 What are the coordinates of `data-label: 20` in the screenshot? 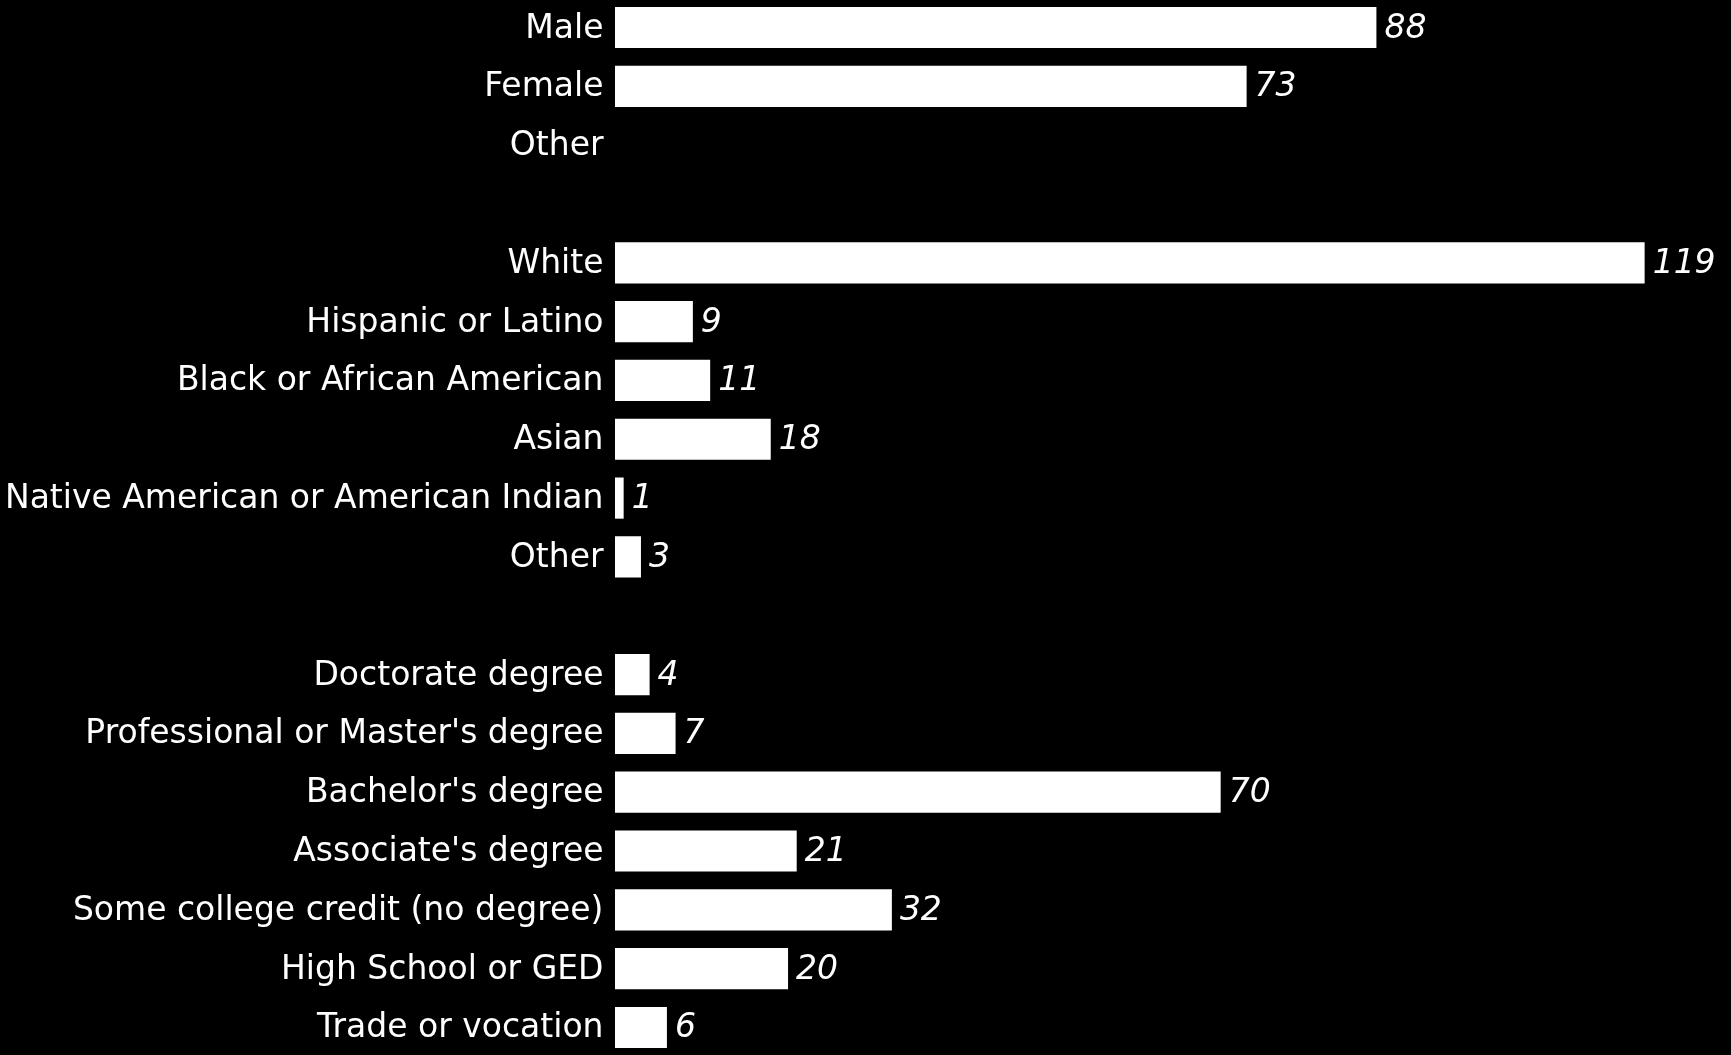 It's located at (817, 967).